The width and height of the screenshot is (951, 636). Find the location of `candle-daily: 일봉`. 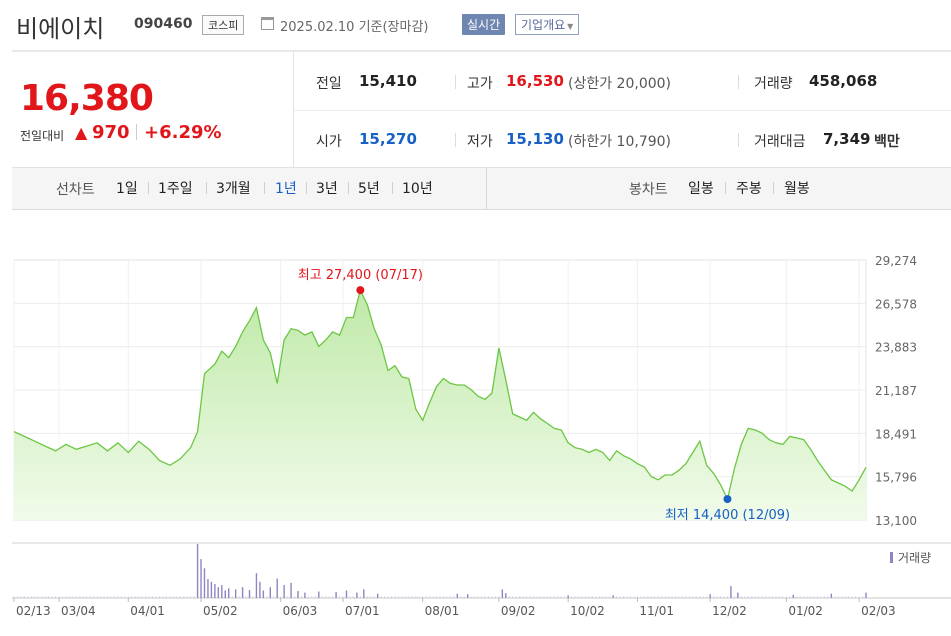

candle-daily: 일봉 is located at coordinates (701, 189).